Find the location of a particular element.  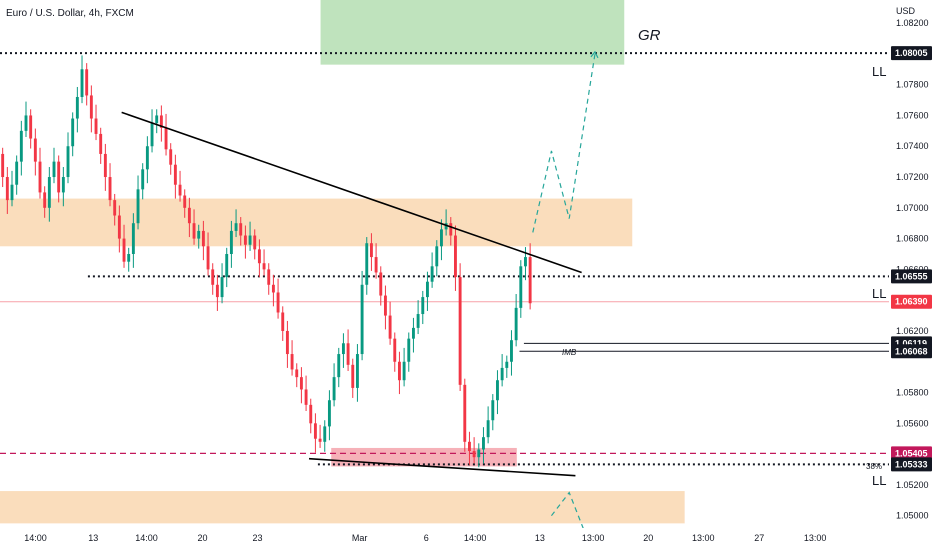

x-tick-9: 13:00 is located at coordinates (593, 538).